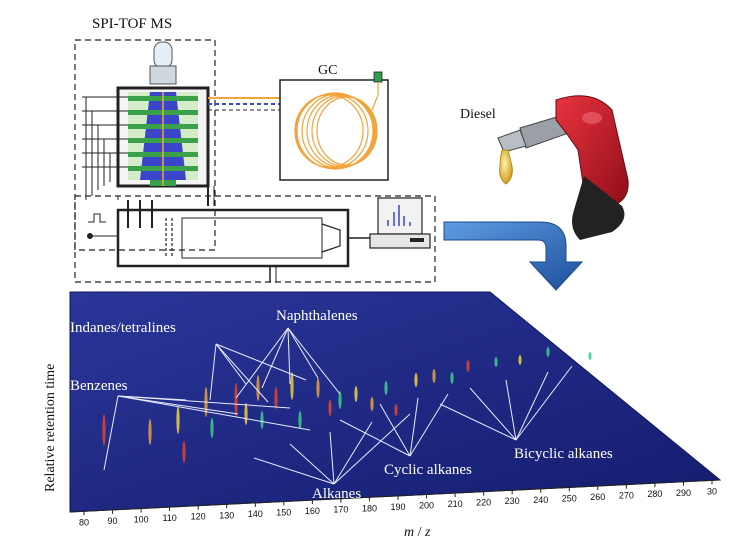 This screenshot has height=540, width=732. What do you see at coordinates (597, 497) in the screenshot?
I see `x-tick-label: 260` at bounding box center [597, 497].